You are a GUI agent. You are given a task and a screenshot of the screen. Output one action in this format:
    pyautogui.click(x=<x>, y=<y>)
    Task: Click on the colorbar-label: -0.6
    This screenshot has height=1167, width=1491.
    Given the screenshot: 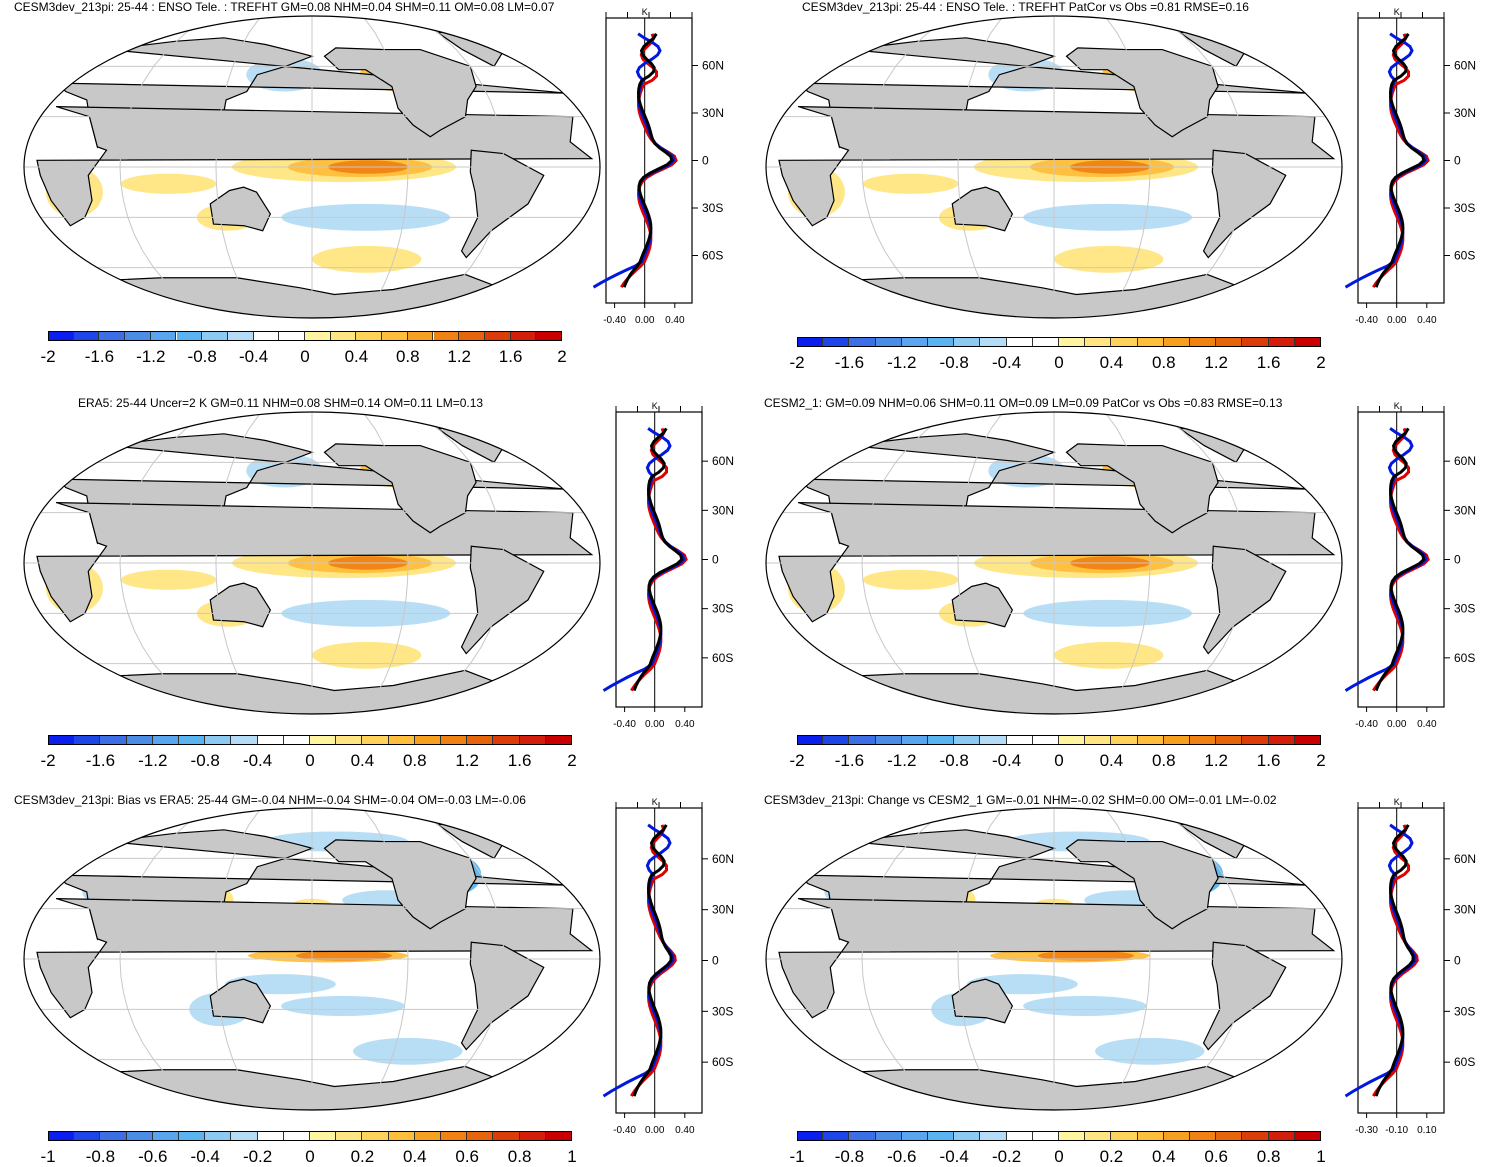 What is the action you would take?
    pyautogui.click(x=153, y=1156)
    